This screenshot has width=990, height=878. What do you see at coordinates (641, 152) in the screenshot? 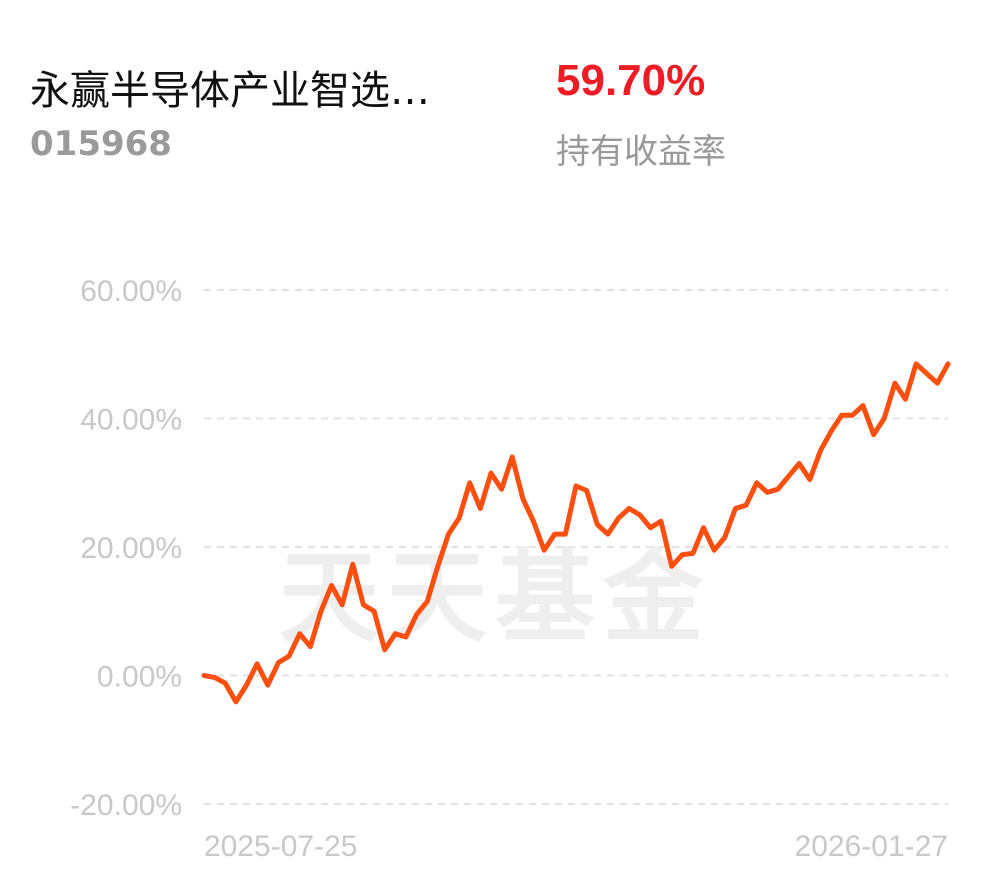
I see `holding-return-label: 持有收益率` at bounding box center [641, 152].